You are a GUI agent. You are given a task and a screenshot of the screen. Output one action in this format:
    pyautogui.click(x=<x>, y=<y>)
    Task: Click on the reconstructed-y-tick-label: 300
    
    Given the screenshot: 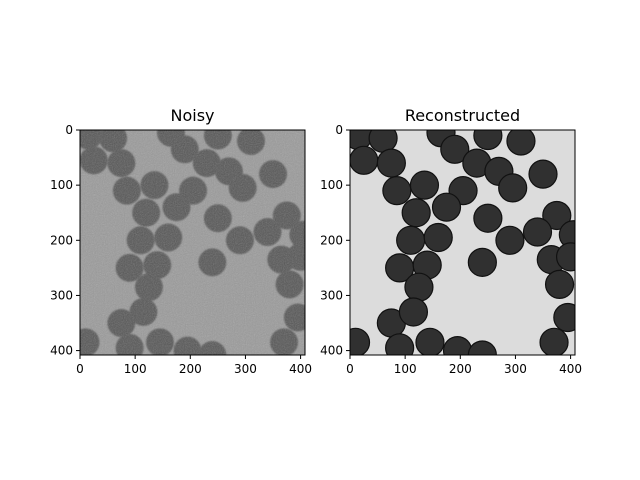 What is the action you would take?
    pyautogui.click(x=331, y=295)
    